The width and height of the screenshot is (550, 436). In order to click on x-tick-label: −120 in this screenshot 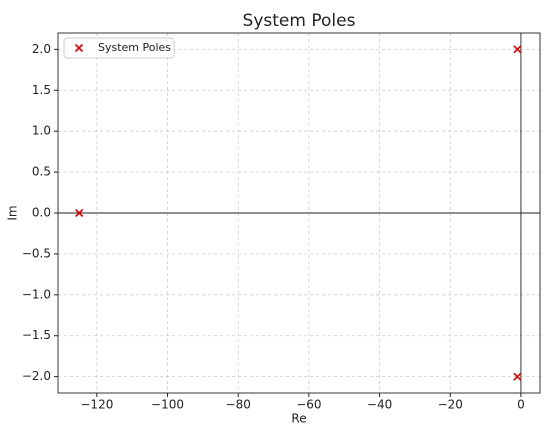, I will do `click(96, 405)`.